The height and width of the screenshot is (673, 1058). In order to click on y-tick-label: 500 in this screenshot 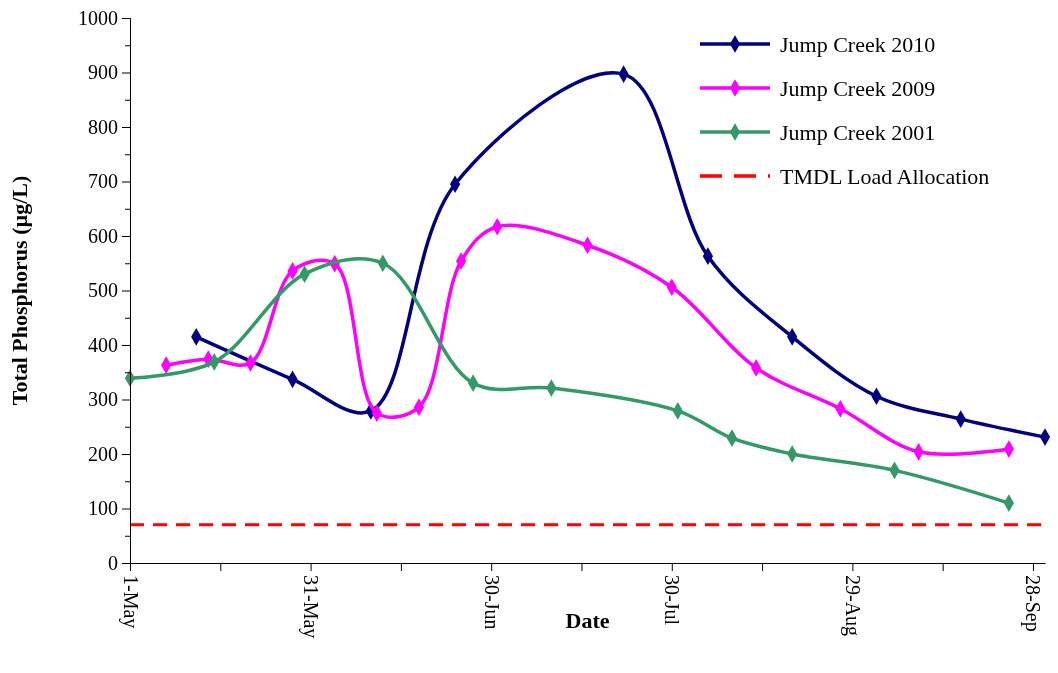, I will do `click(103, 290)`.